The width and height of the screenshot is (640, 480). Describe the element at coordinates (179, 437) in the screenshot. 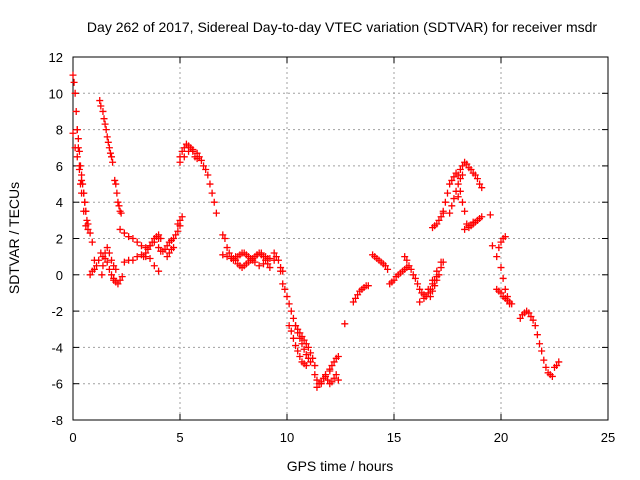

I see `x-tick-label: 5` at that location.